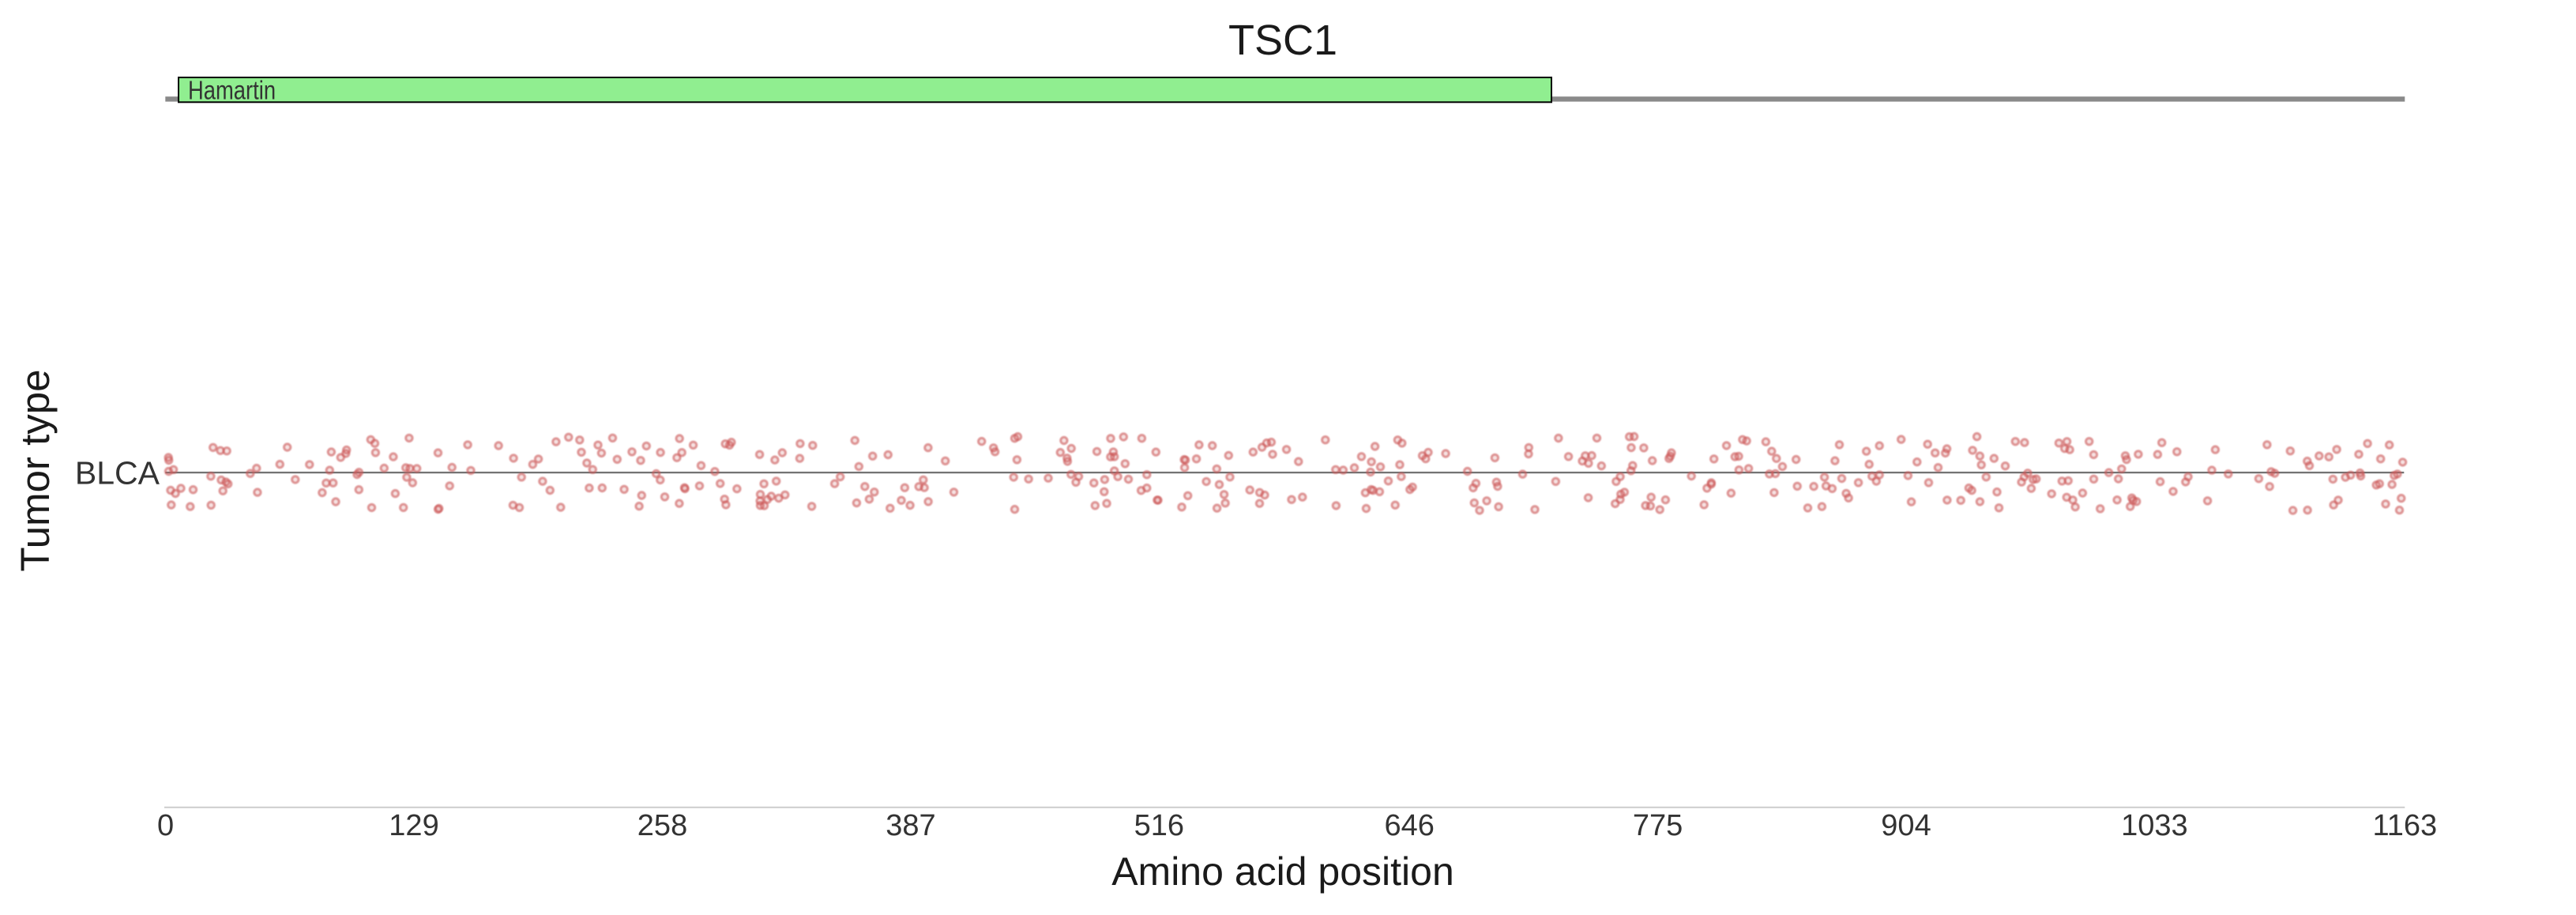 This screenshot has height=915, width=2576. Describe the element at coordinates (36, 470) in the screenshot. I see `svg-text: Tumor type` at that location.